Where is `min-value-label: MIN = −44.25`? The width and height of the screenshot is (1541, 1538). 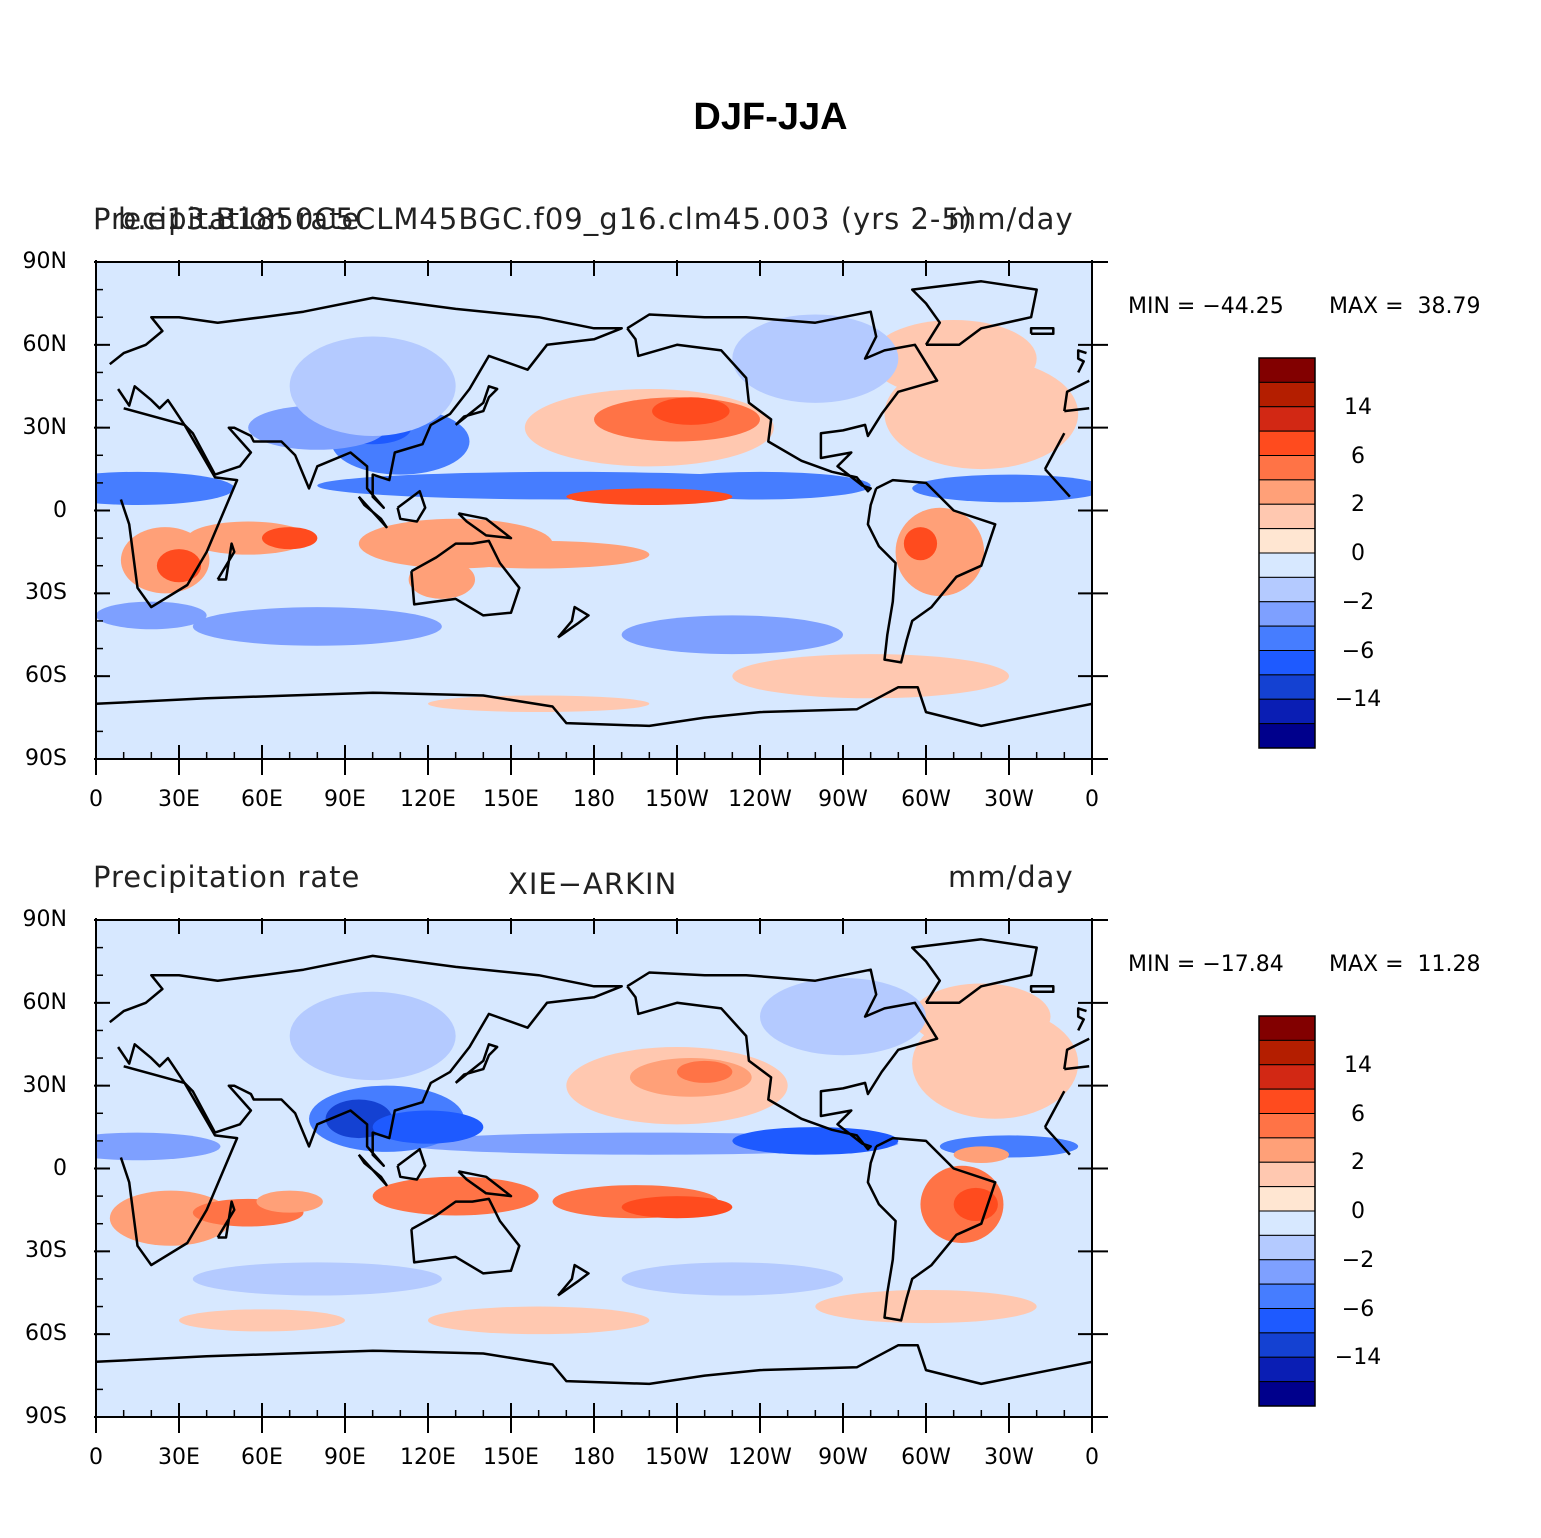 min-value-label: MIN = −44.25 is located at coordinates (1206, 306).